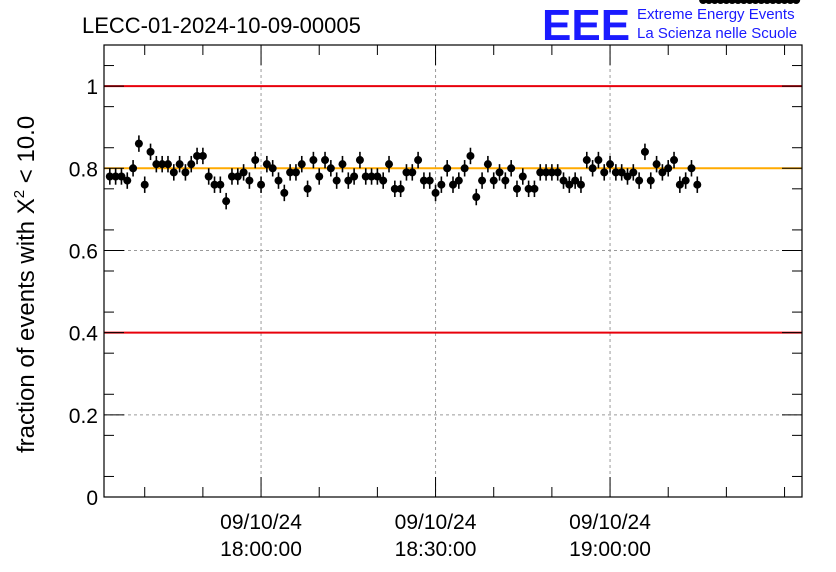  Describe the element at coordinates (92, 87) in the screenshot. I see `y-tick-label: 1` at that location.